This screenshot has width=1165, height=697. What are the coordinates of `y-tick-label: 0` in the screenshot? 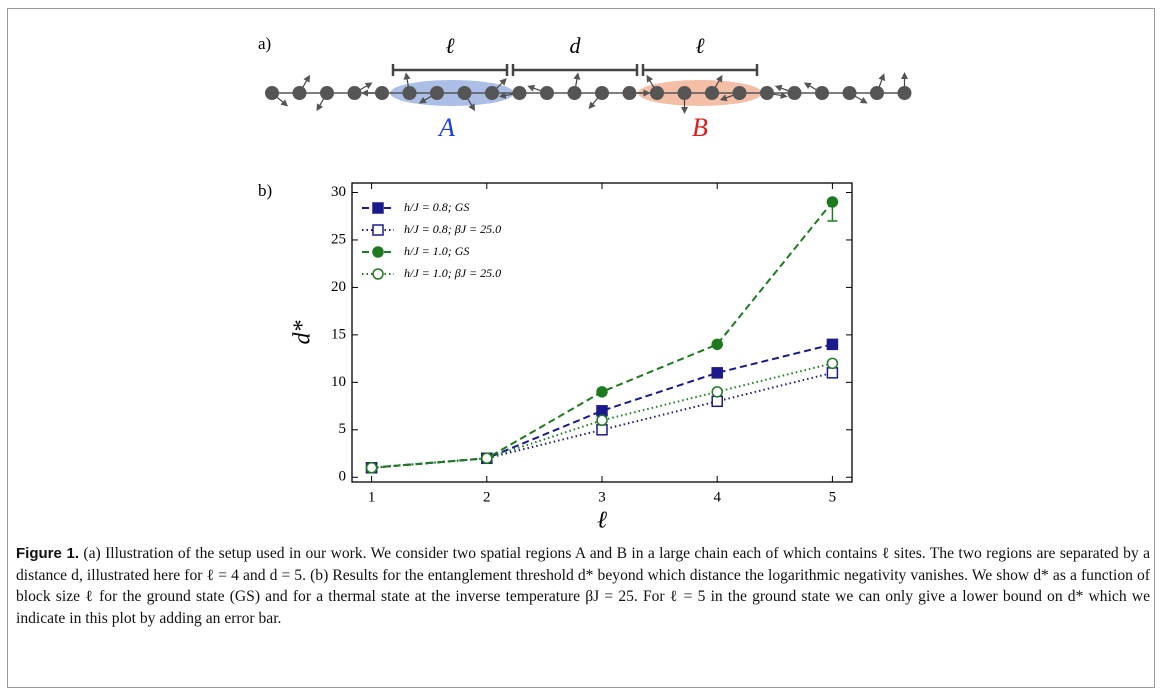 It's located at (343, 477).